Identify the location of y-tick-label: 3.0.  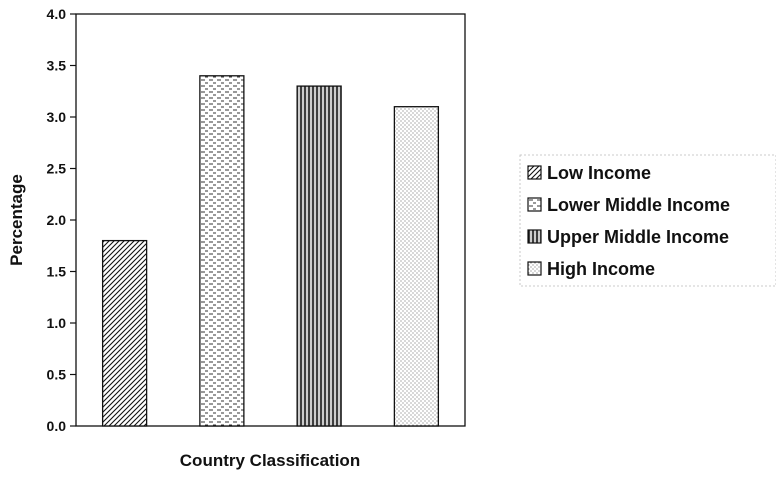
(57, 117).